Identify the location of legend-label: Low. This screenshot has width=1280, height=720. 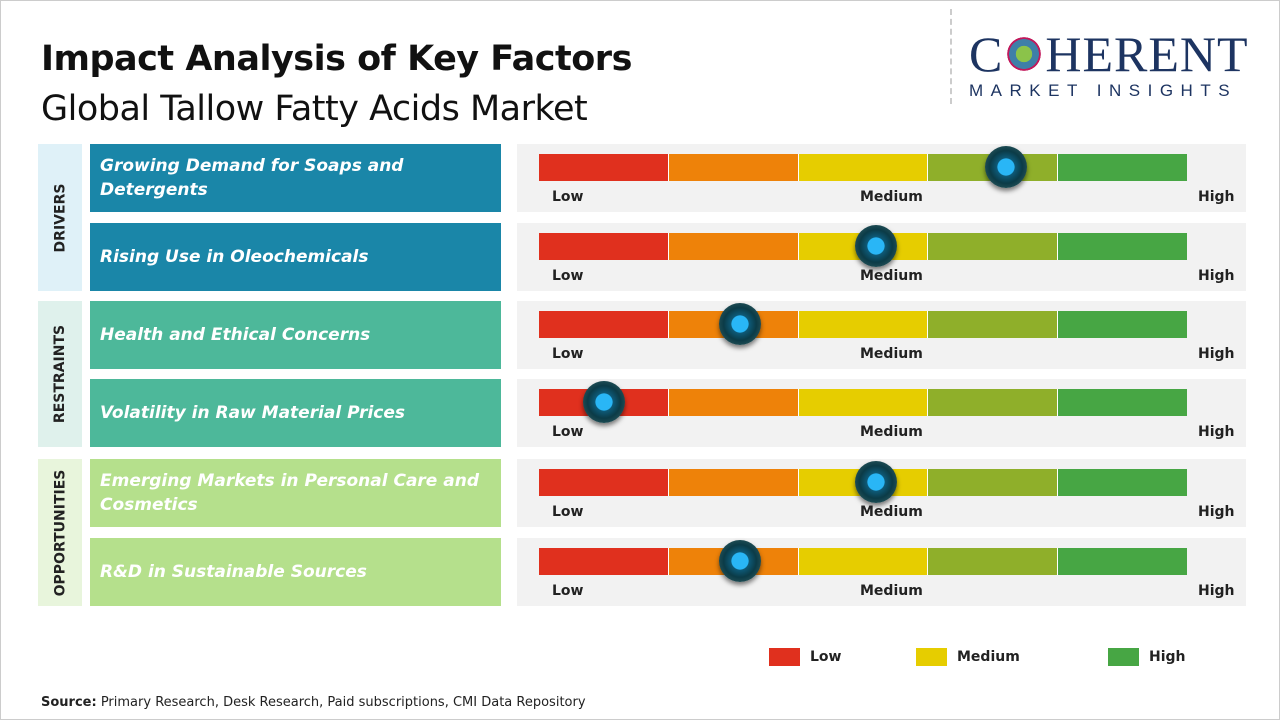
(826, 657).